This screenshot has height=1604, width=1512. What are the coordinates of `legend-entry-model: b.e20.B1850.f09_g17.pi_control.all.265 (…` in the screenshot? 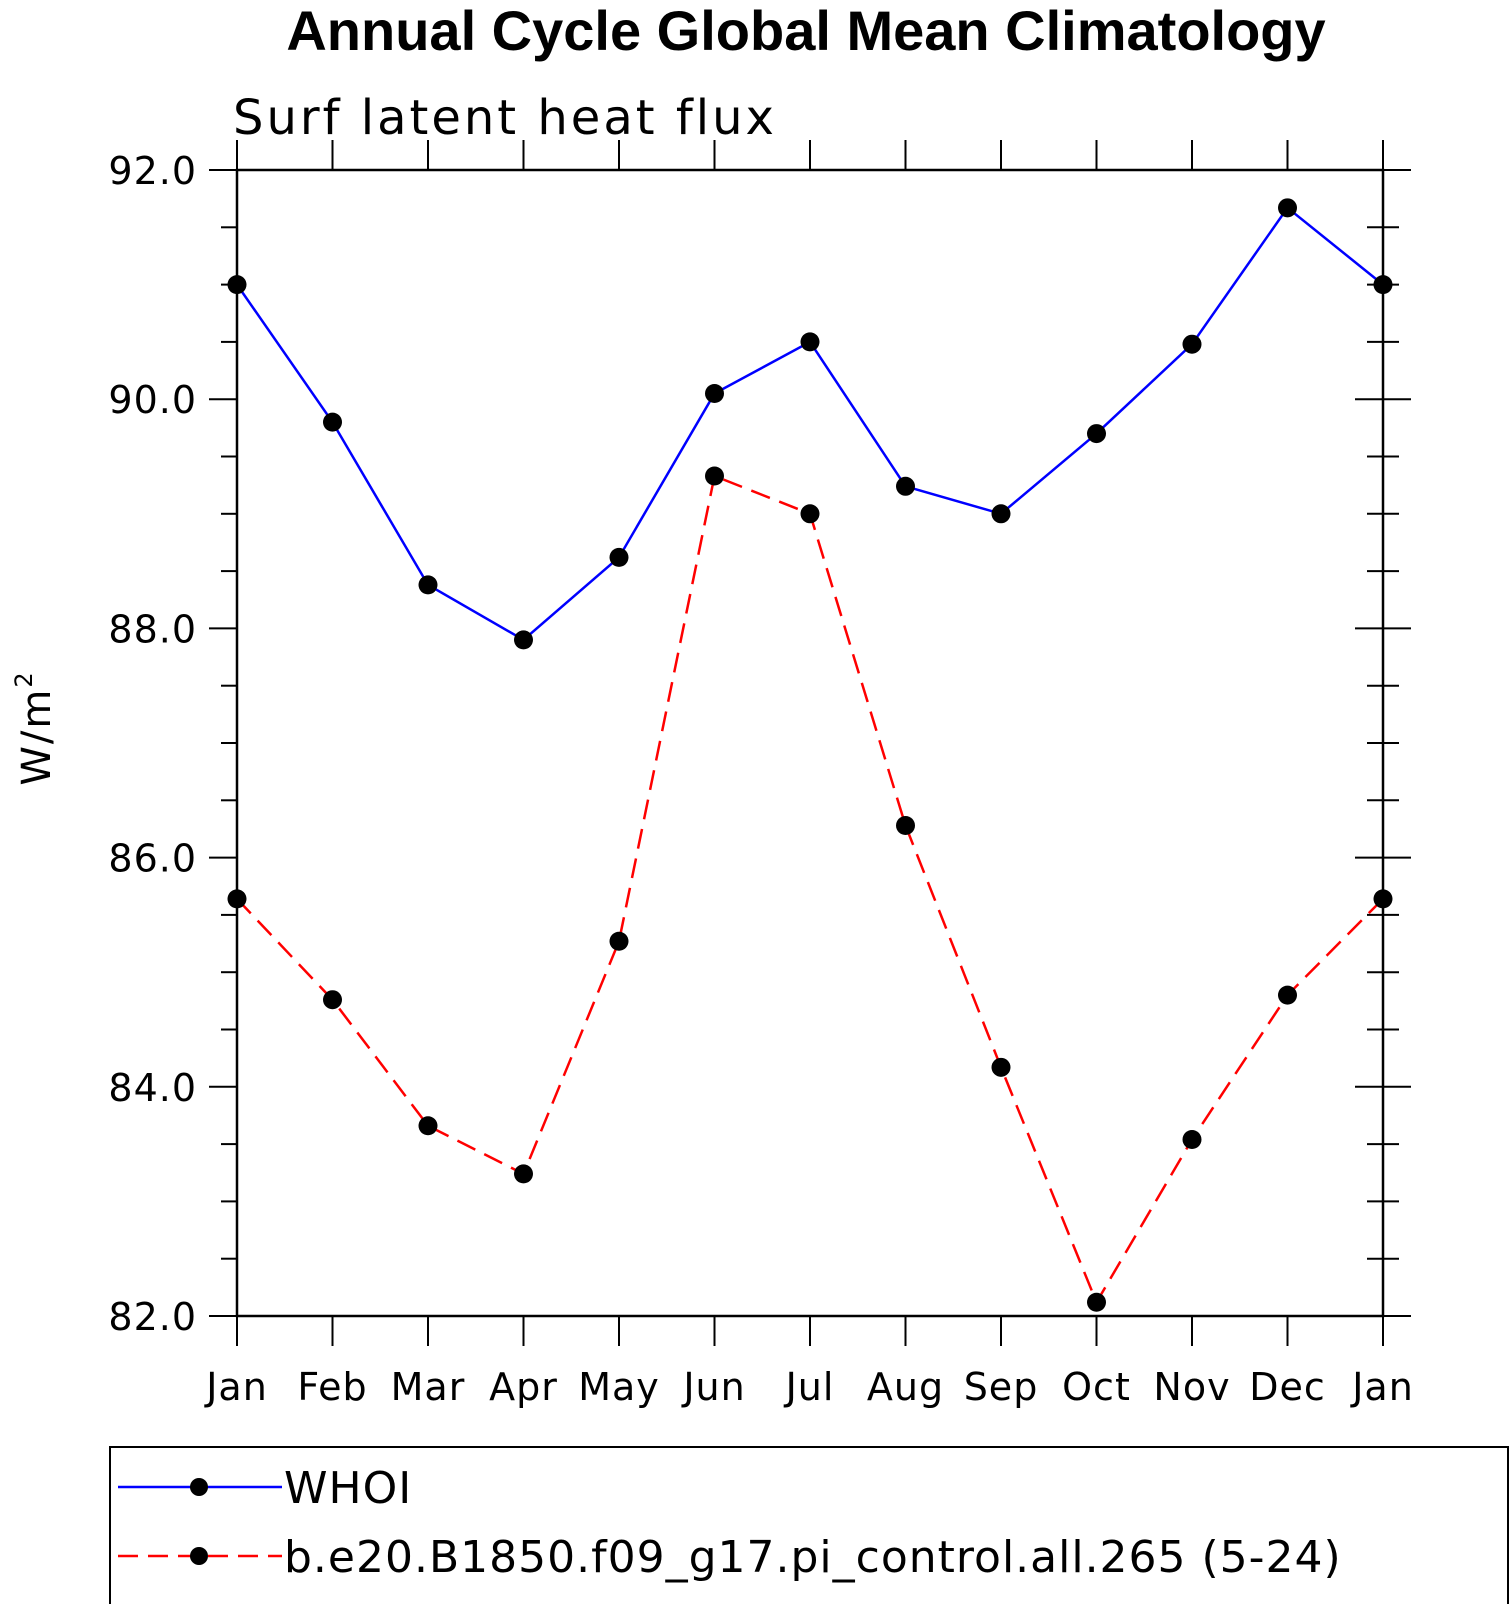 It's located at (730, 1557).